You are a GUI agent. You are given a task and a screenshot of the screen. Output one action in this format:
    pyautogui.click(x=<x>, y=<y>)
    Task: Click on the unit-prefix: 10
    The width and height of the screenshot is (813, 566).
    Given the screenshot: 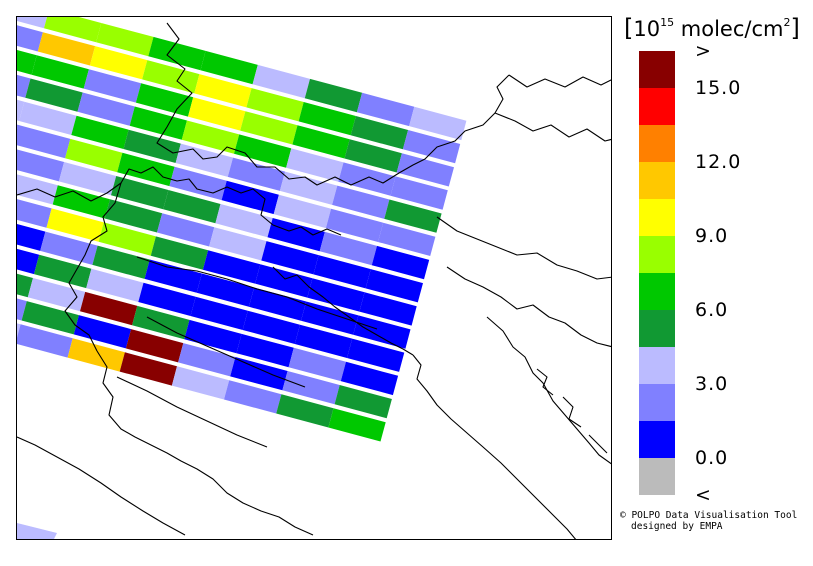 What is the action you would take?
    pyautogui.click(x=647, y=29)
    